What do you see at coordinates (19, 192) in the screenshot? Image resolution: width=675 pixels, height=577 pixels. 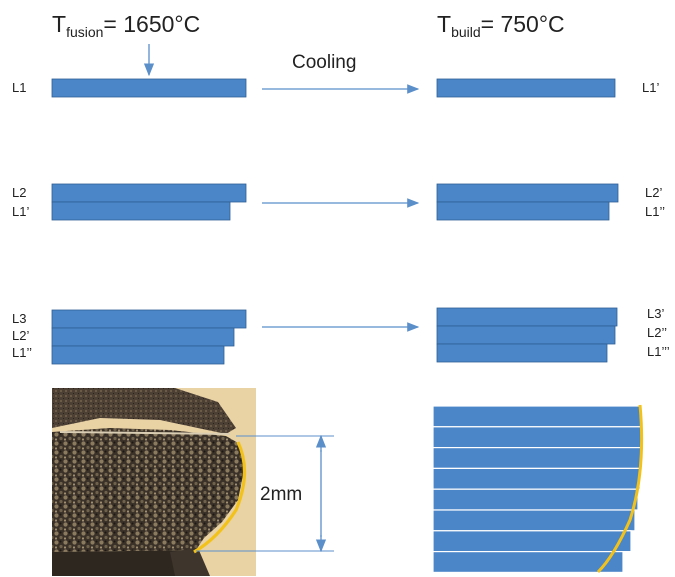 I see `row2-left-label-1: L2` at bounding box center [19, 192].